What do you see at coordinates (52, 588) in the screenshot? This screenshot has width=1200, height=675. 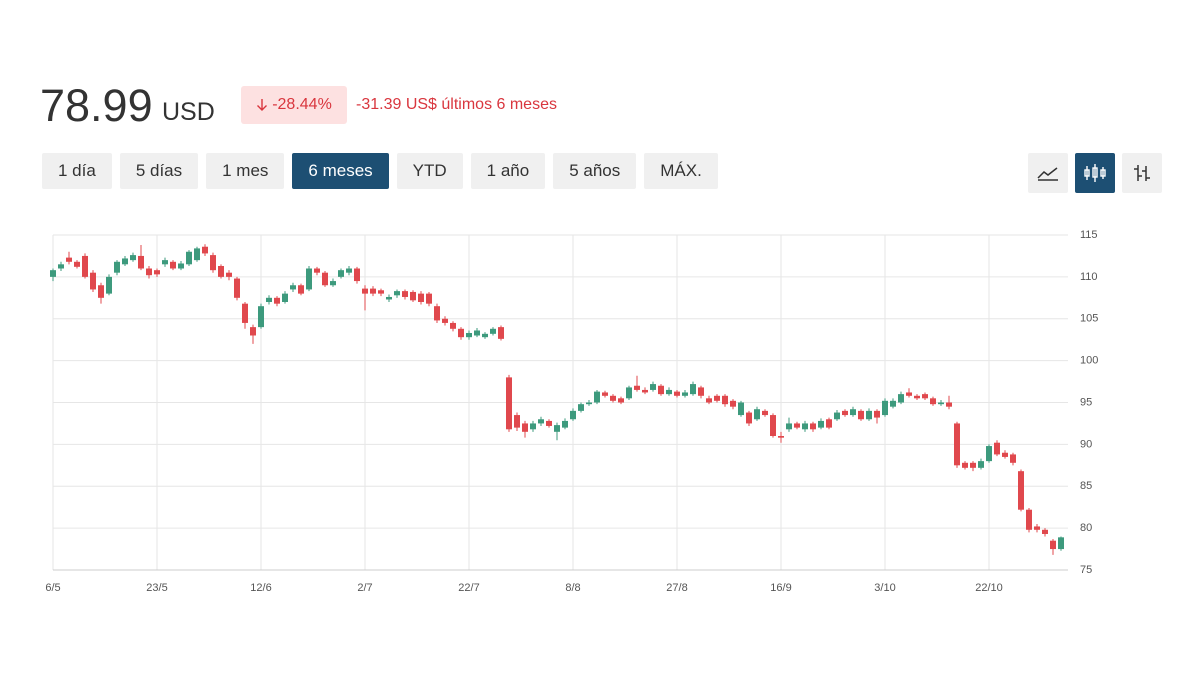 I see `x-tick-label: 6/5` at bounding box center [52, 588].